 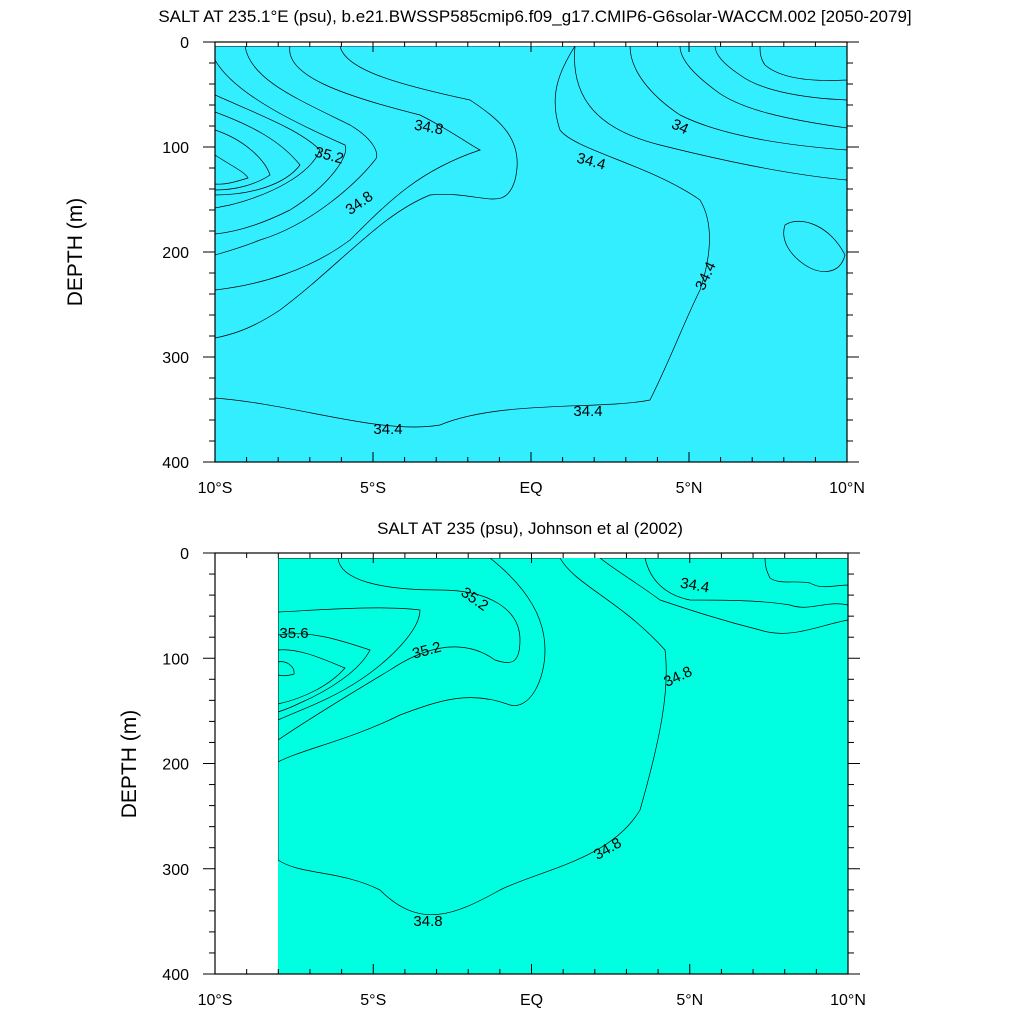 I want to click on panel-bottom-ylabel: DEPTH (m), so click(x=129, y=764).